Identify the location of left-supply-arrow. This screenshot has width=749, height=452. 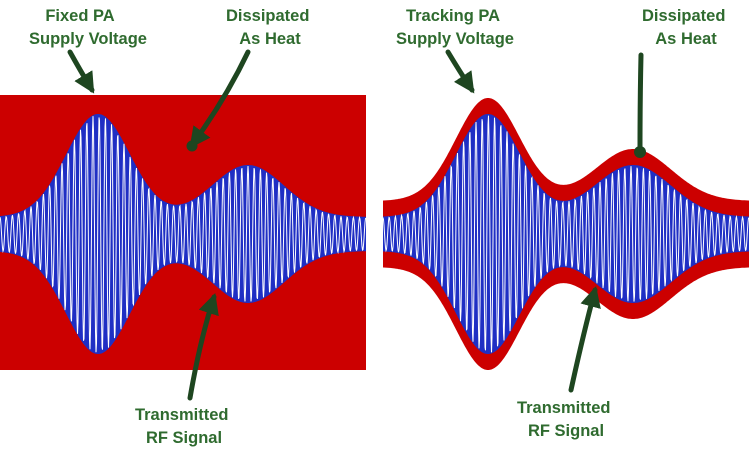
(81, 71).